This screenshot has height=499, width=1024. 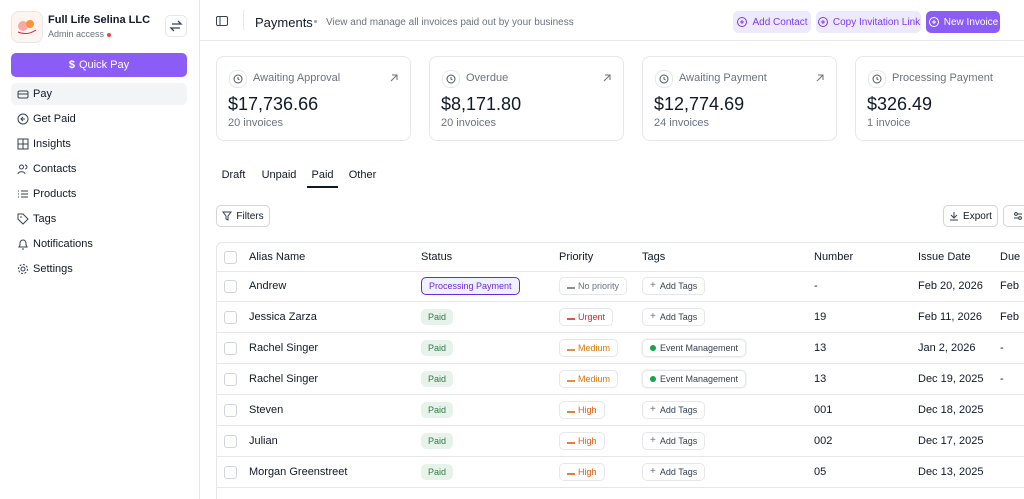 What do you see at coordinates (820, 317) in the screenshot?
I see `invoice-number: 19` at bounding box center [820, 317].